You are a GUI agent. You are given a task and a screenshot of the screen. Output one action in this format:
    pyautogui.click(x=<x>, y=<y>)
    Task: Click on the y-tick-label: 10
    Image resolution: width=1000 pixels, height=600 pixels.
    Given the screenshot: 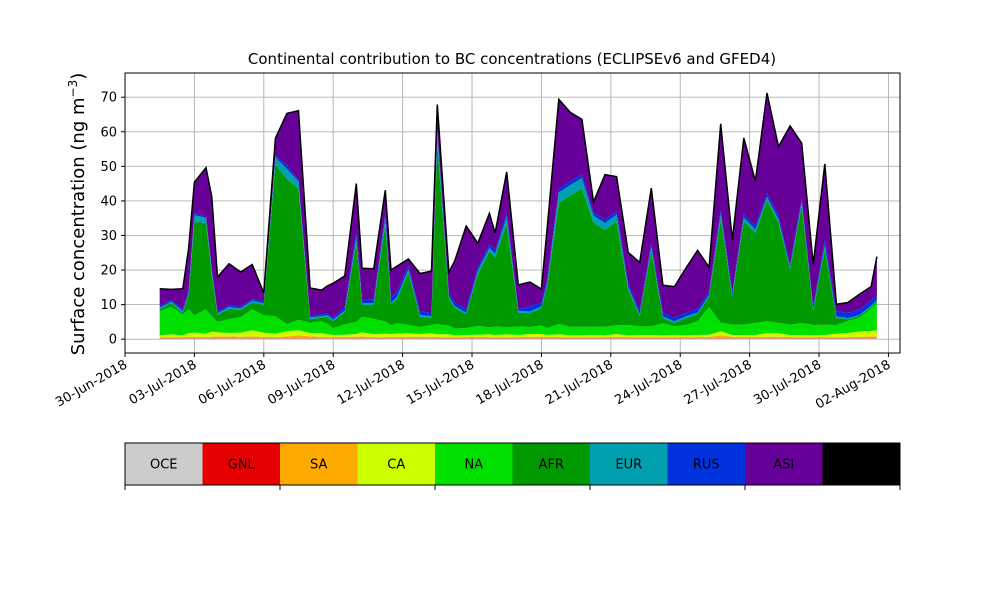 What is the action you would take?
    pyautogui.click(x=108, y=305)
    